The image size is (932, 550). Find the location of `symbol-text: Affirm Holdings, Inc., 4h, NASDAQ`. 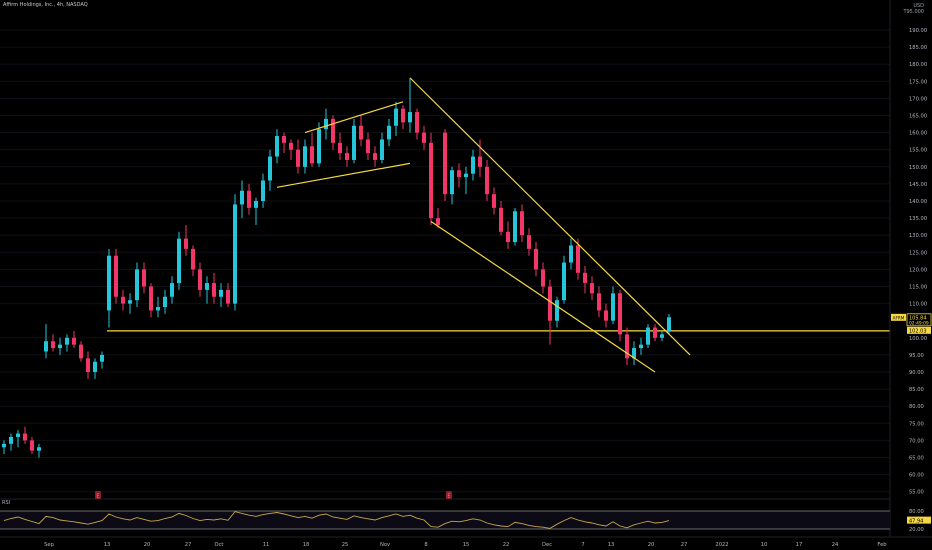

symbol-text: Affirm Holdings, Inc., 4h, NASDAQ is located at coordinates (45, 5).